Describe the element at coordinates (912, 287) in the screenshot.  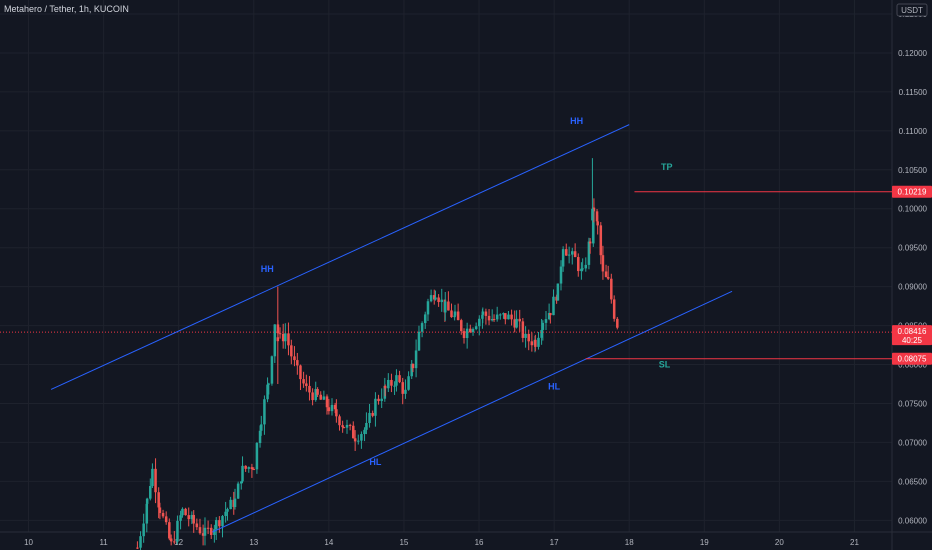
I see `price-tick-label: 0.09000` at that location.